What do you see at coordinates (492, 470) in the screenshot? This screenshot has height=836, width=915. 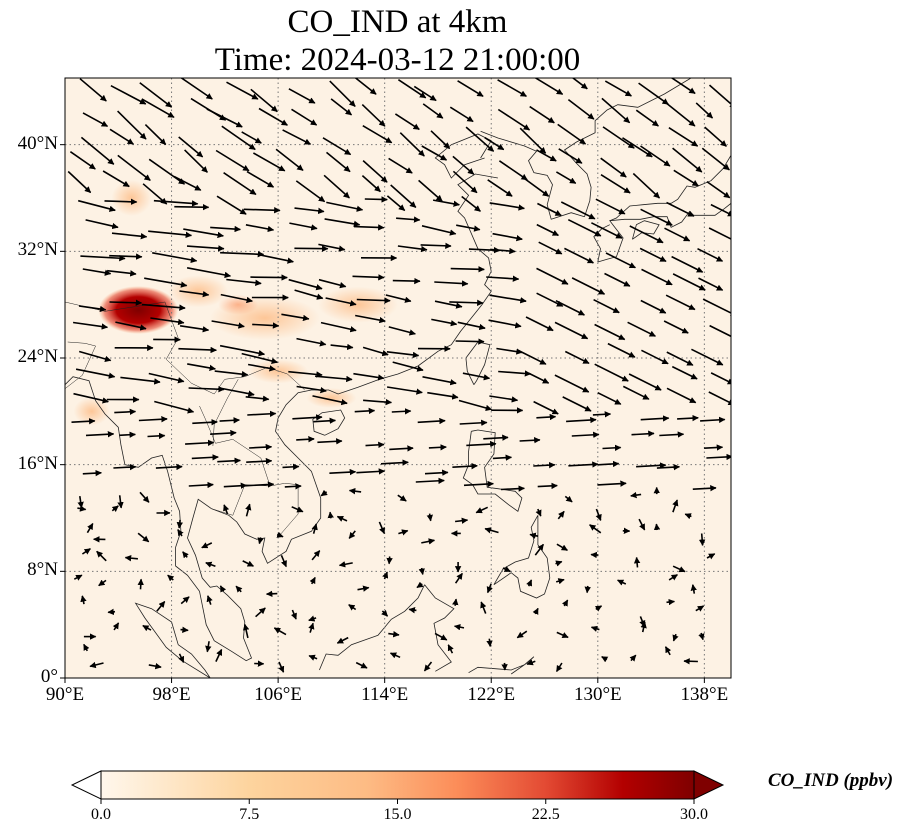 I see `coastline` at bounding box center [492, 470].